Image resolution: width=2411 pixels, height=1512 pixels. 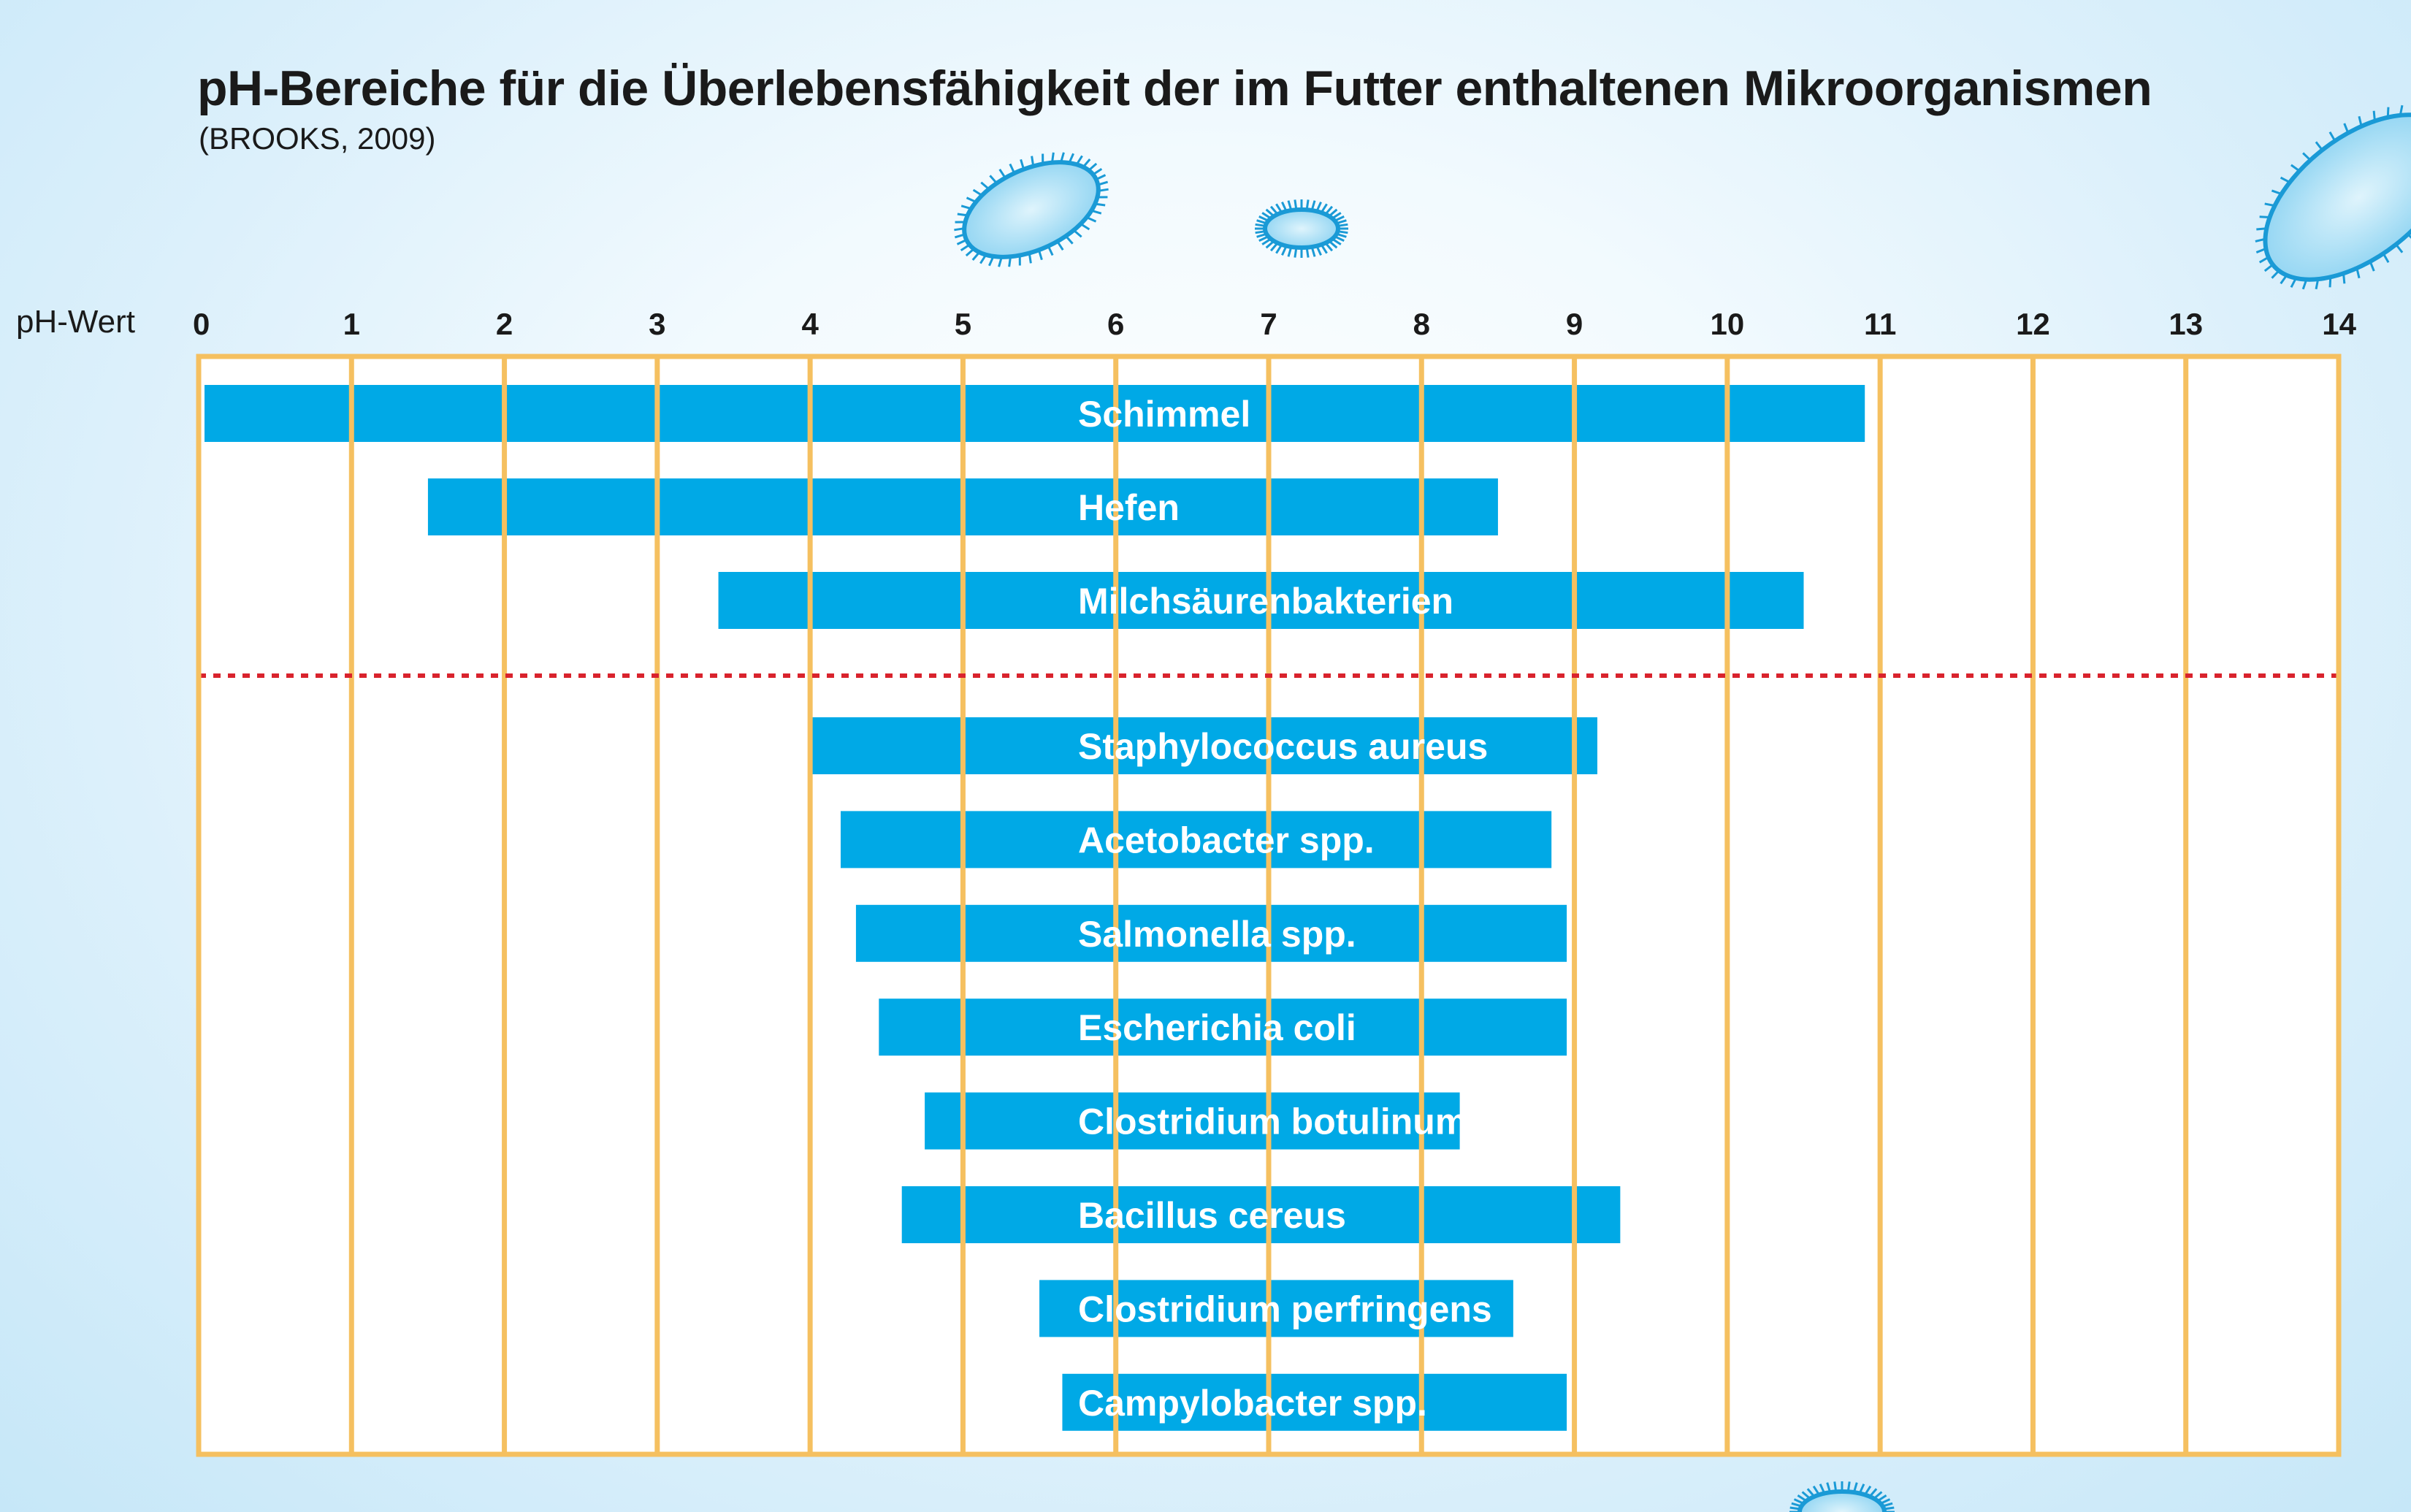 I want to click on x-tick-label: 7, so click(x=1268, y=324).